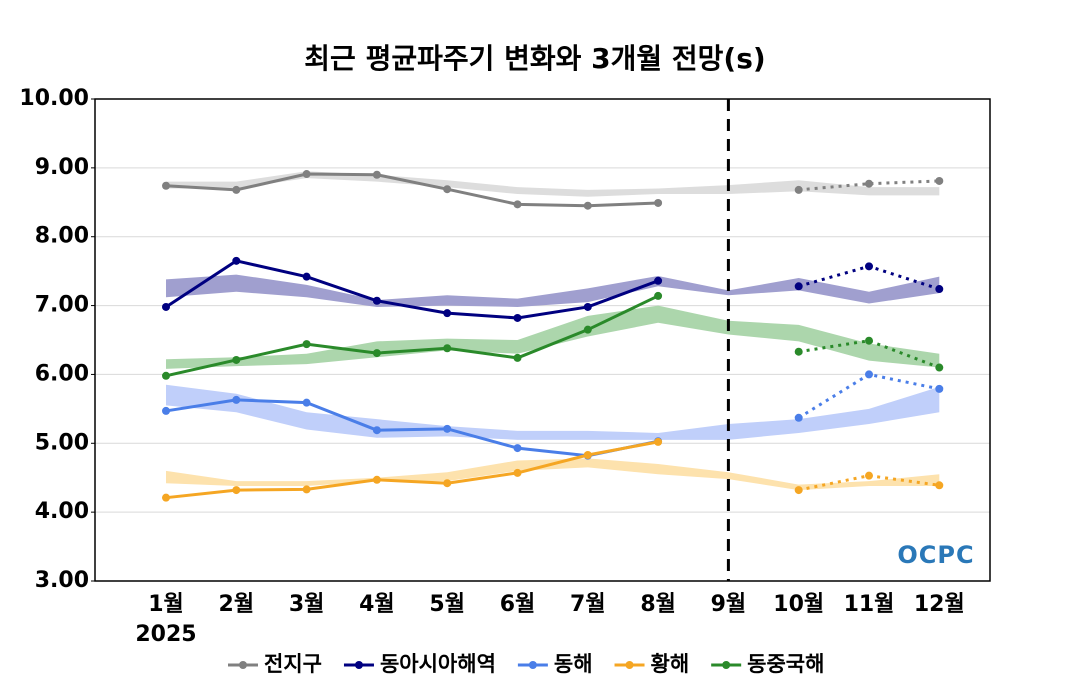 The width and height of the screenshot is (1070, 700). Describe the element at coordinates (237, 604) in the screenshot. I see `x-tick-label: 2월` at that location.